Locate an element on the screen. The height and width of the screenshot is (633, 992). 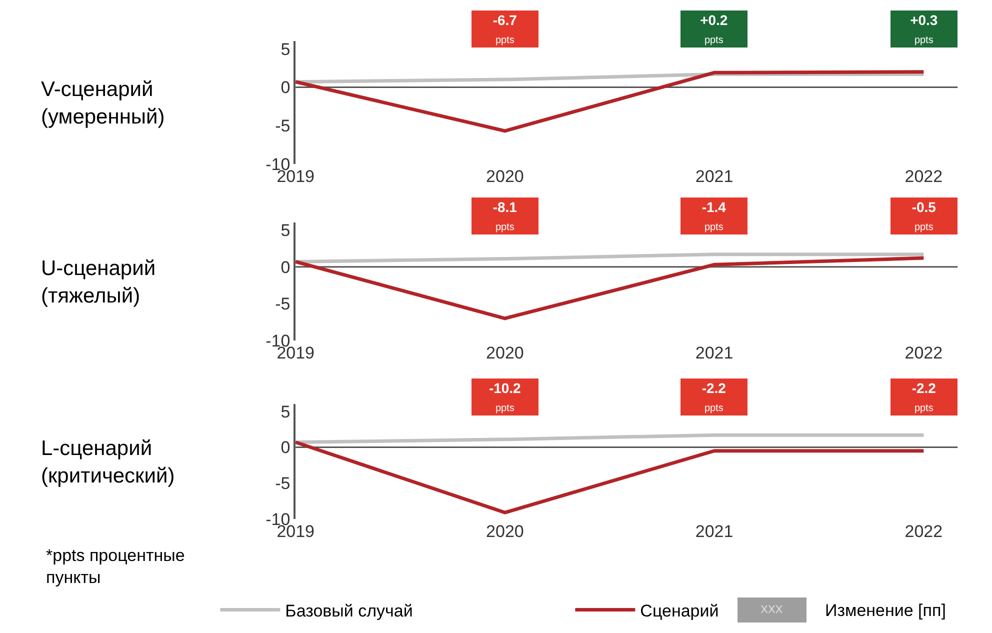
text: XXX is located at coordinates (772, 610).